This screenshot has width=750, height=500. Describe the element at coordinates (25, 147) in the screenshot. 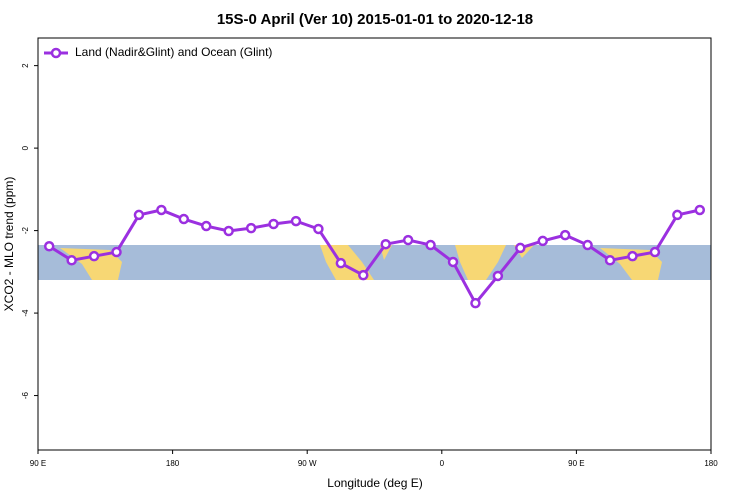

I see `y-tick-label: 0` at that location.